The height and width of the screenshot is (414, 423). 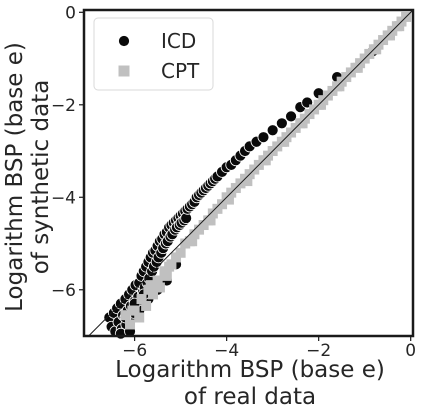 I want to click on legend-icd-label: ICD, so click(x=178, y=41).